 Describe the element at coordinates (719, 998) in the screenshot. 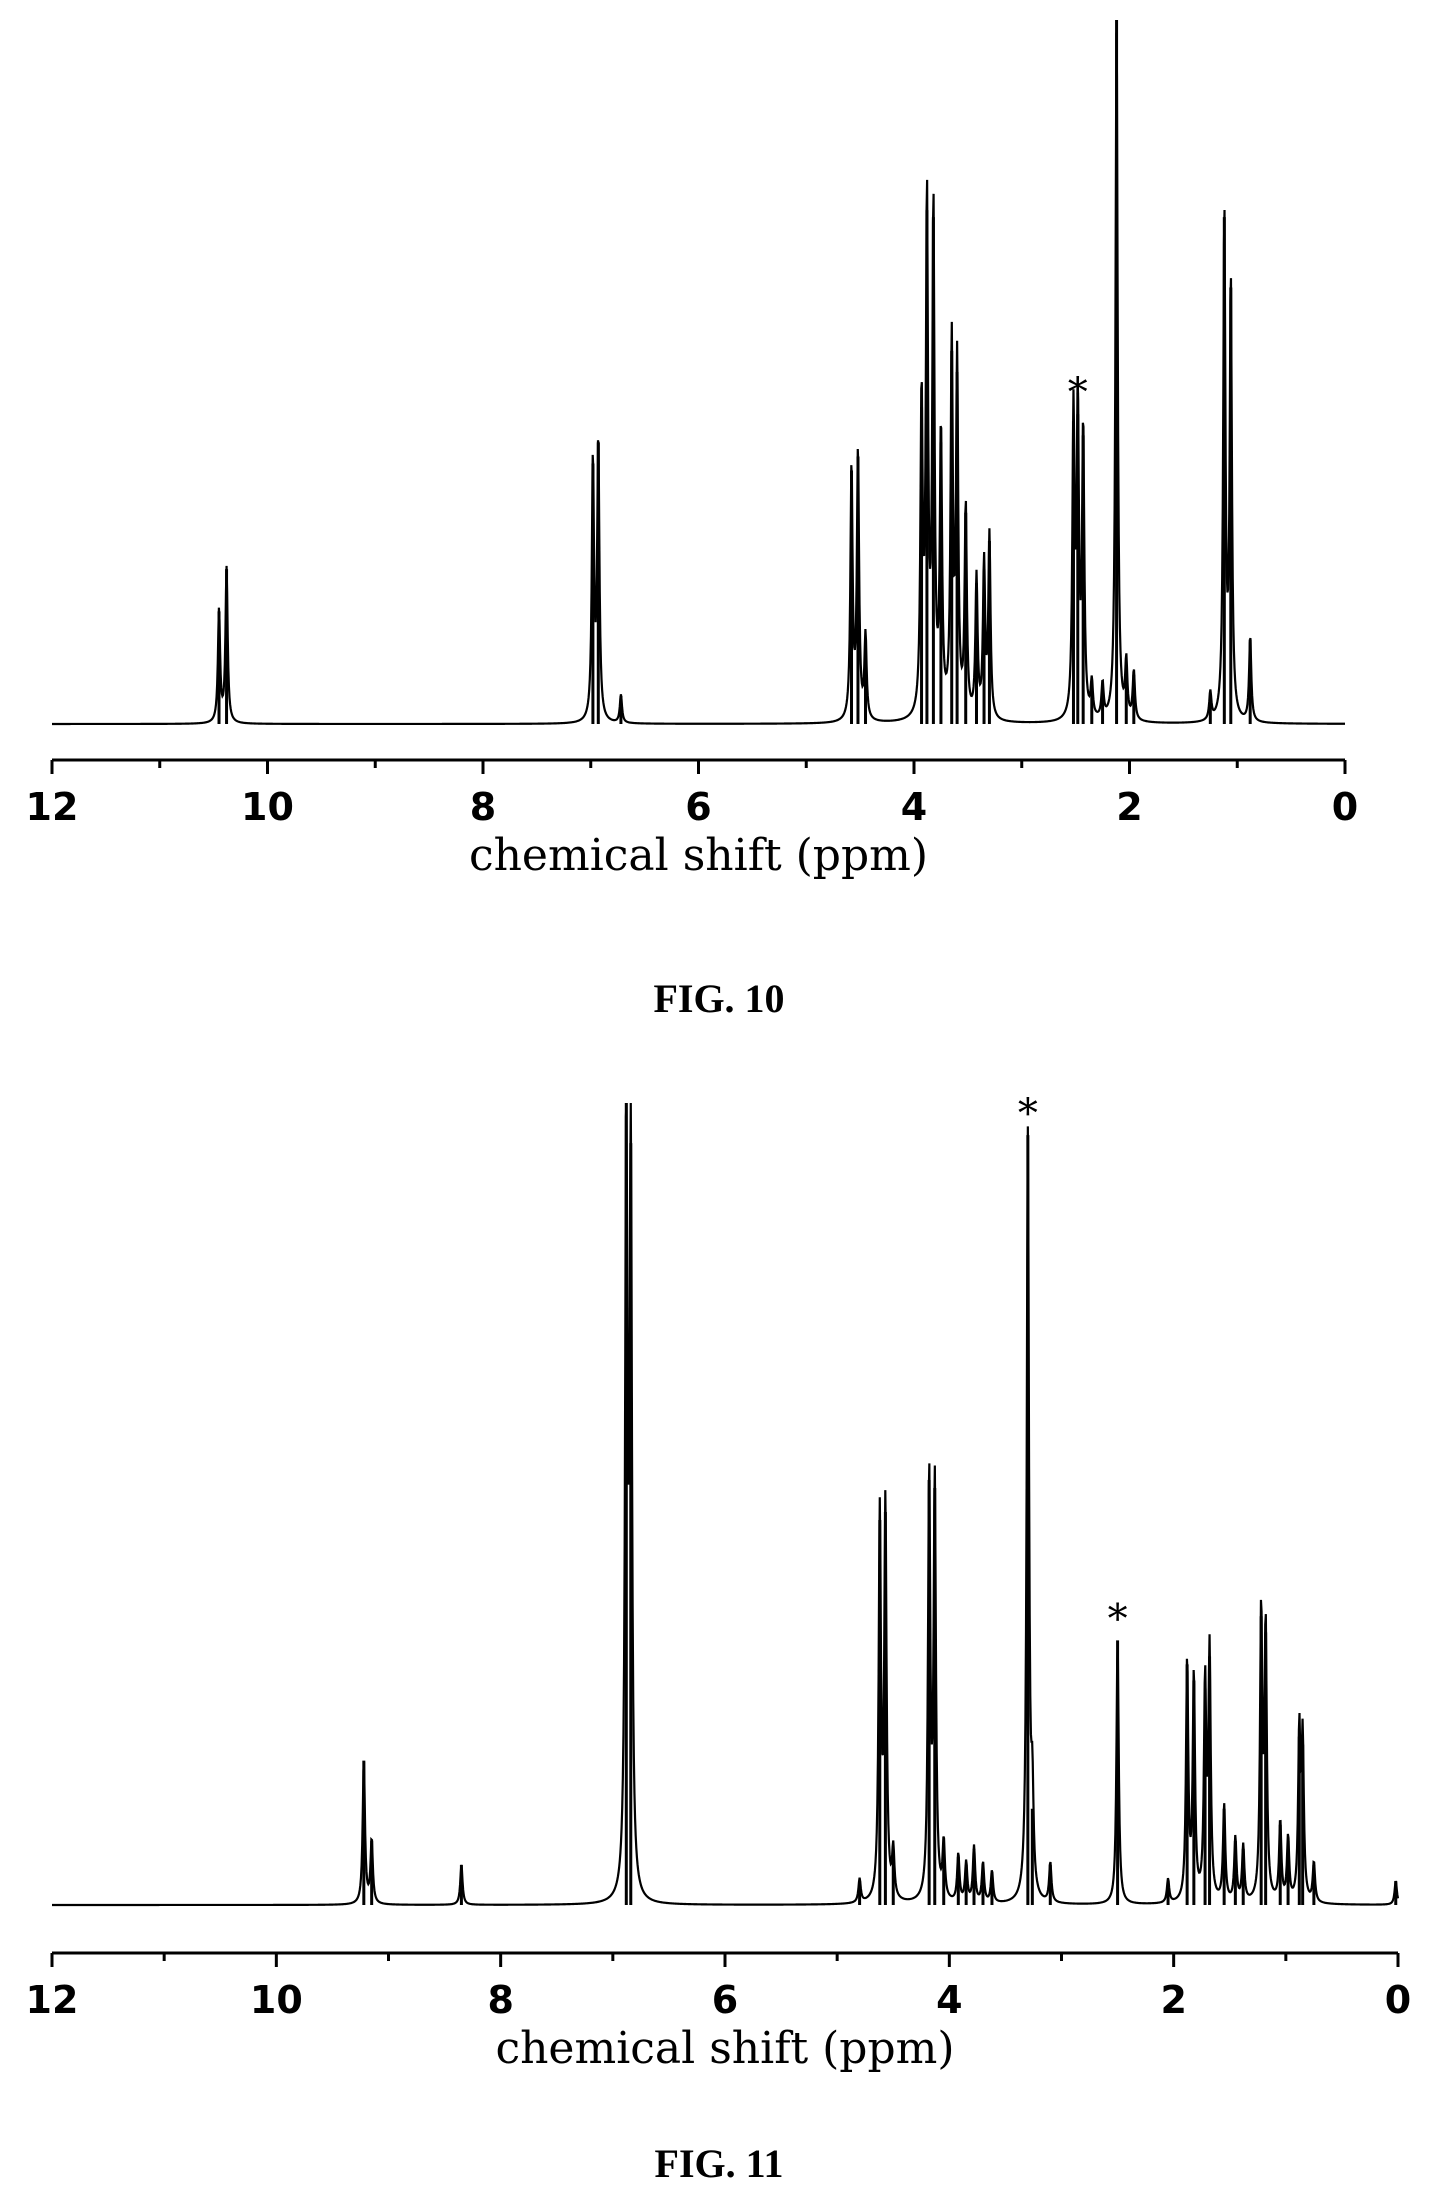

I see `figure-caption: FIG. 10` at that location.